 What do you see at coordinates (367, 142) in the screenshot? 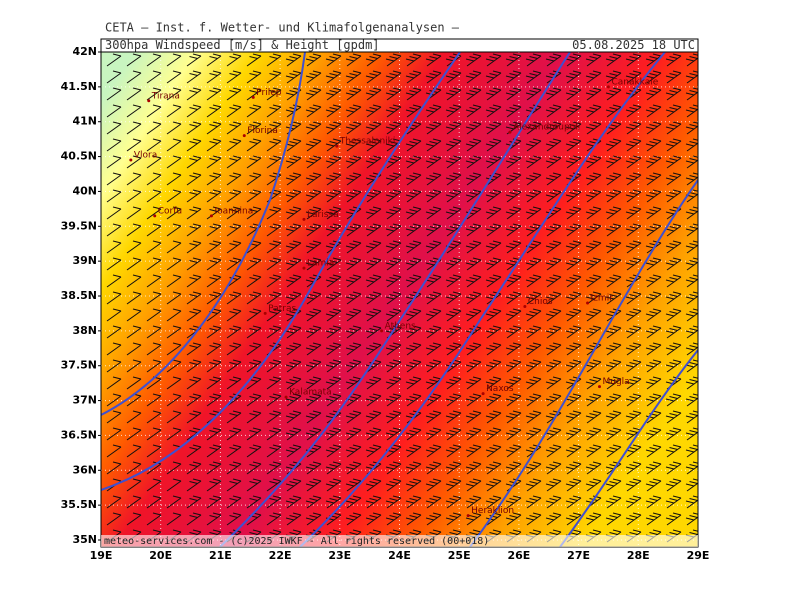
I see `city-name: Thessaloniki` at bounding box center [367, 142].